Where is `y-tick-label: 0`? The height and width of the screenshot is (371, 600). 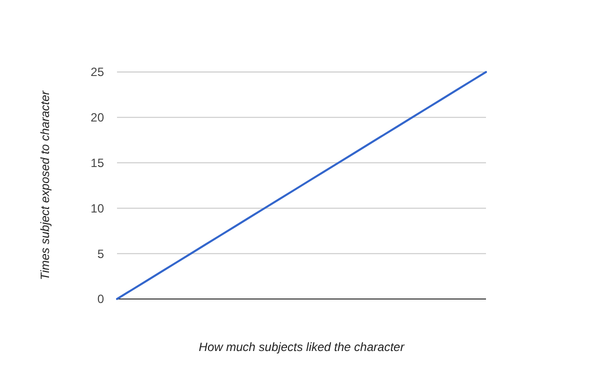
y-tick-label: 0 is located at coordinates (100, 299).